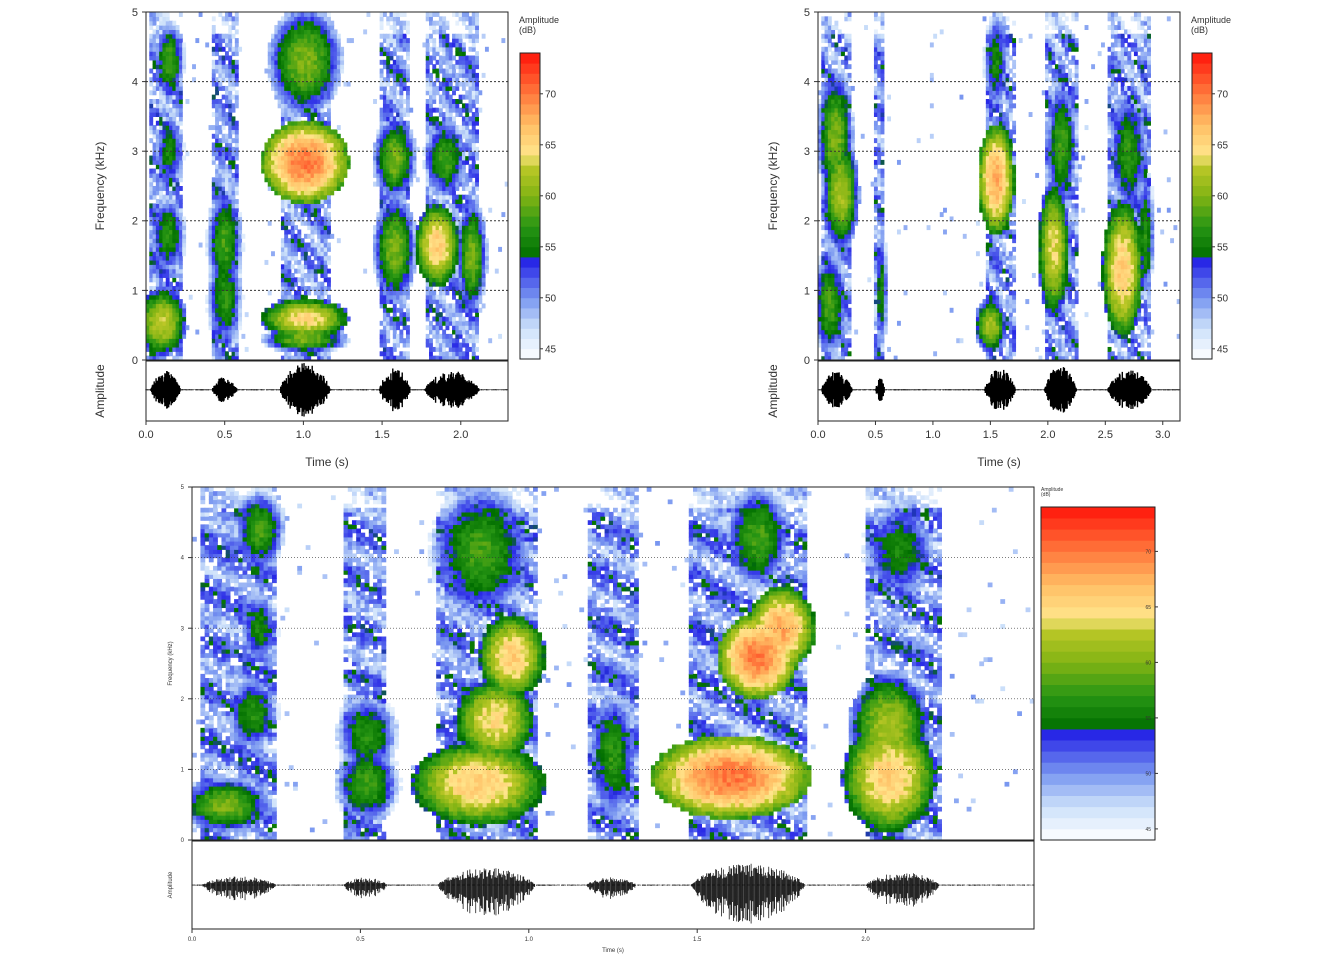 This screenshot has width=1344, height=960. Describe the element at coordinates (1162, 435) in the screenshot. I see `x-tick-label: 3.0` at that location.